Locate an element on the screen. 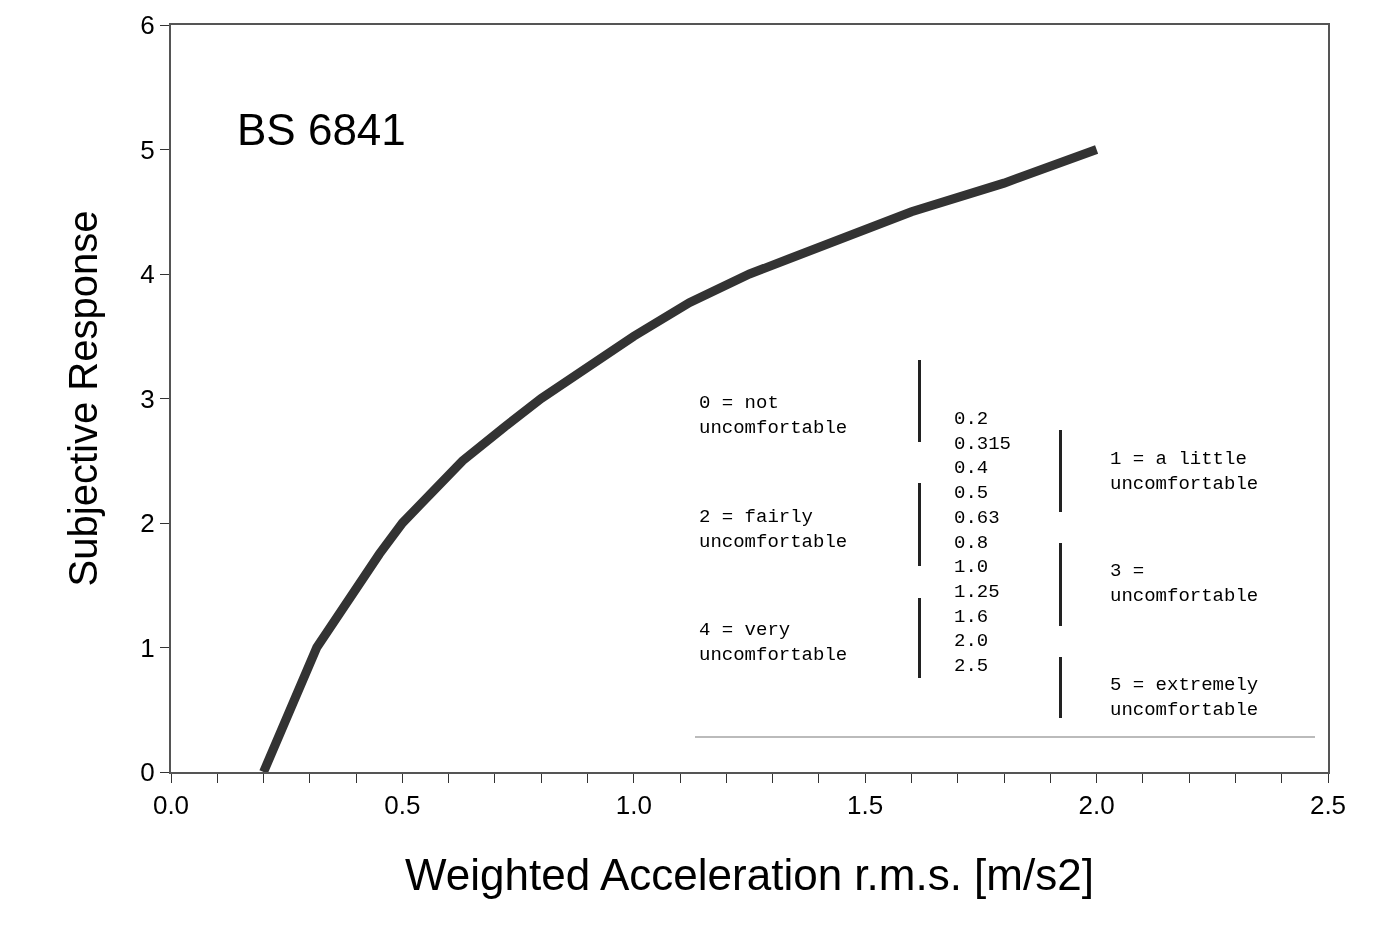  annotation: 5 = extremely uncomfortable is located at coordinates (1184, 697).